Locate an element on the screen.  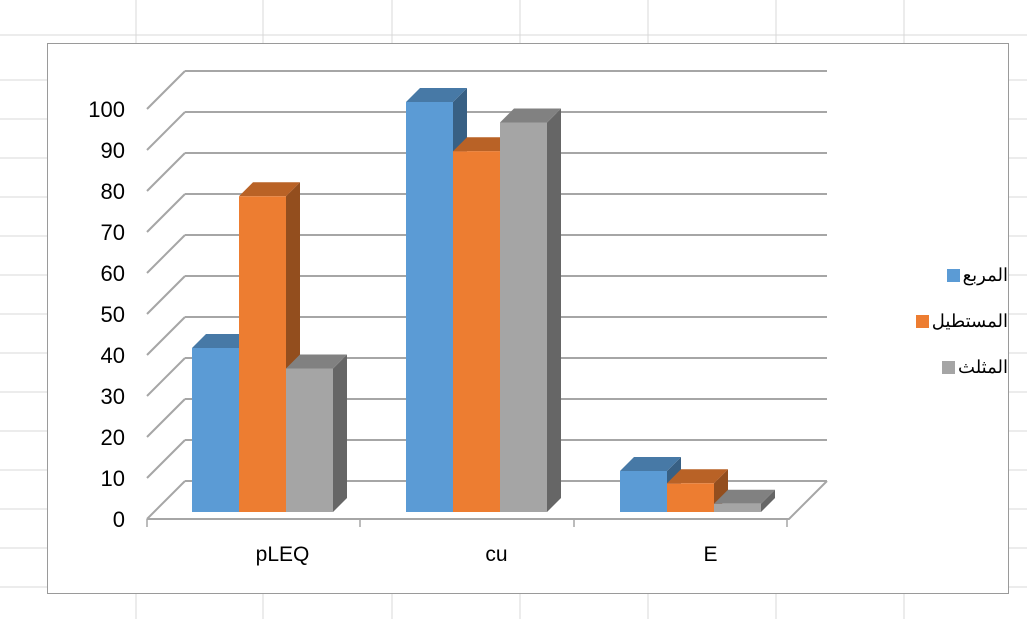
floor-edge is located at coordinates (487, 500).